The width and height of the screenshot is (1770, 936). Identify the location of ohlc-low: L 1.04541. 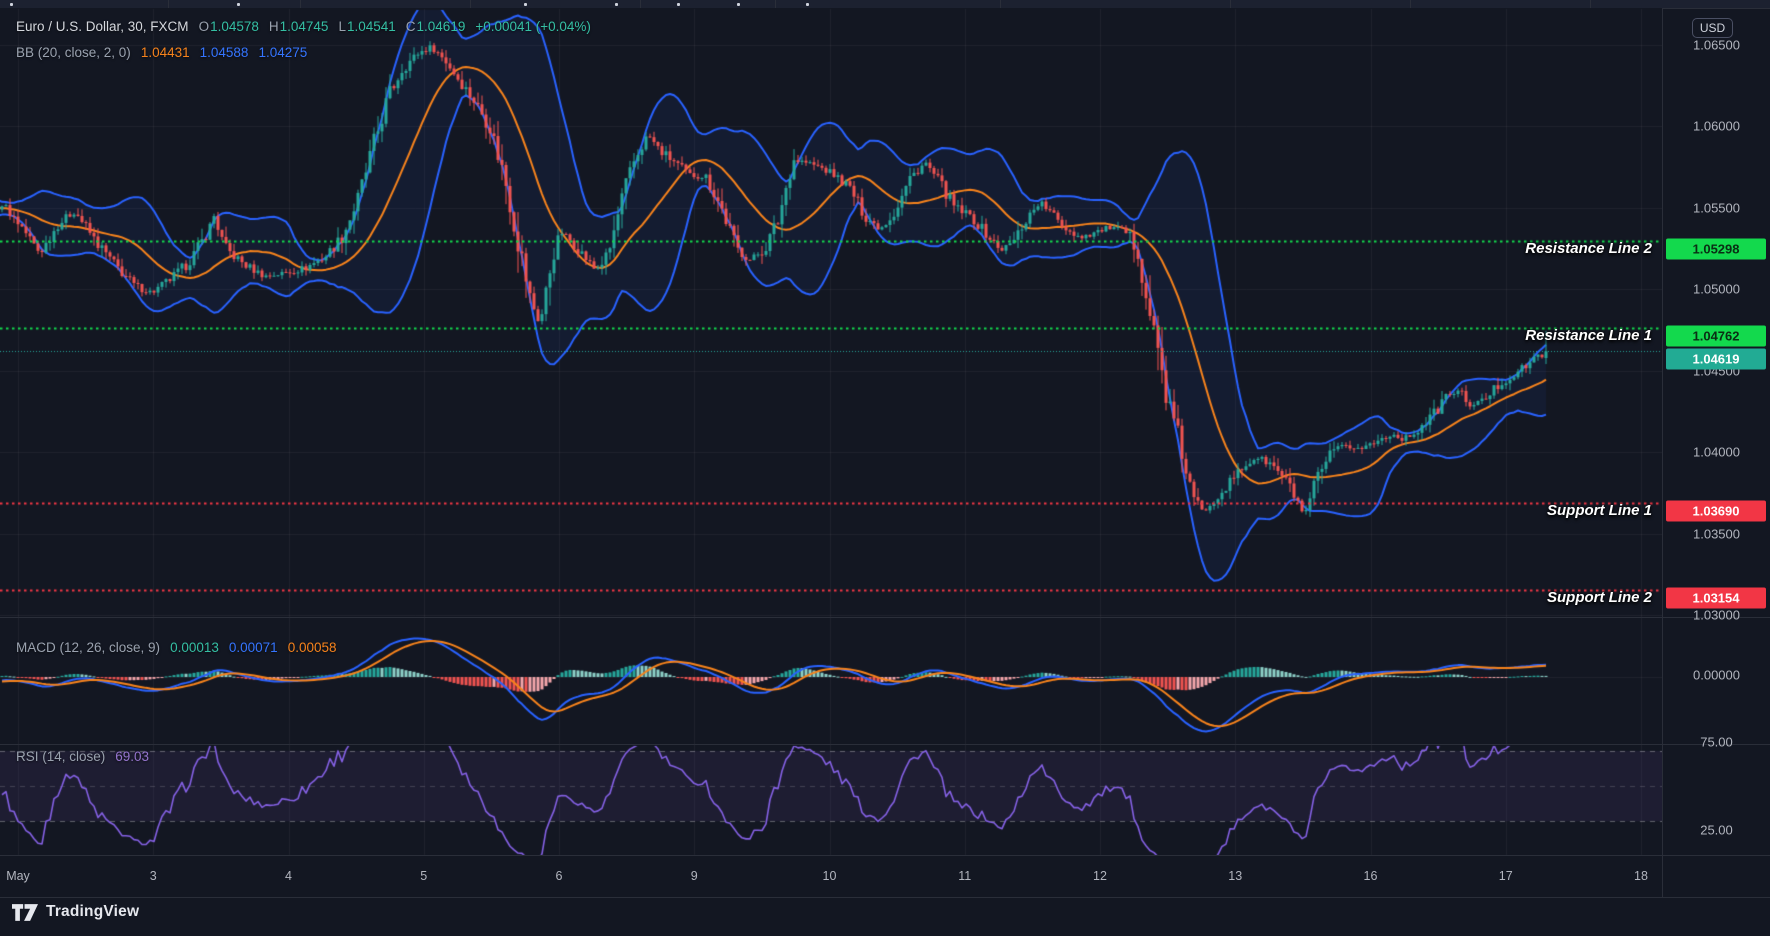
(366, 26).